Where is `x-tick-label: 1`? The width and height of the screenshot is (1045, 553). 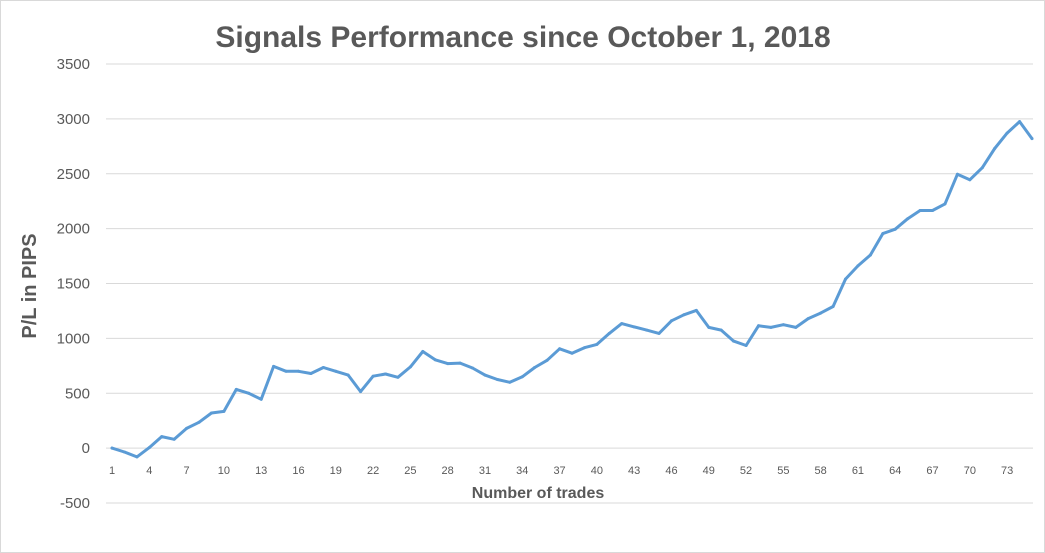
x-tick-label: 1 is located at coordinates (112, 471).